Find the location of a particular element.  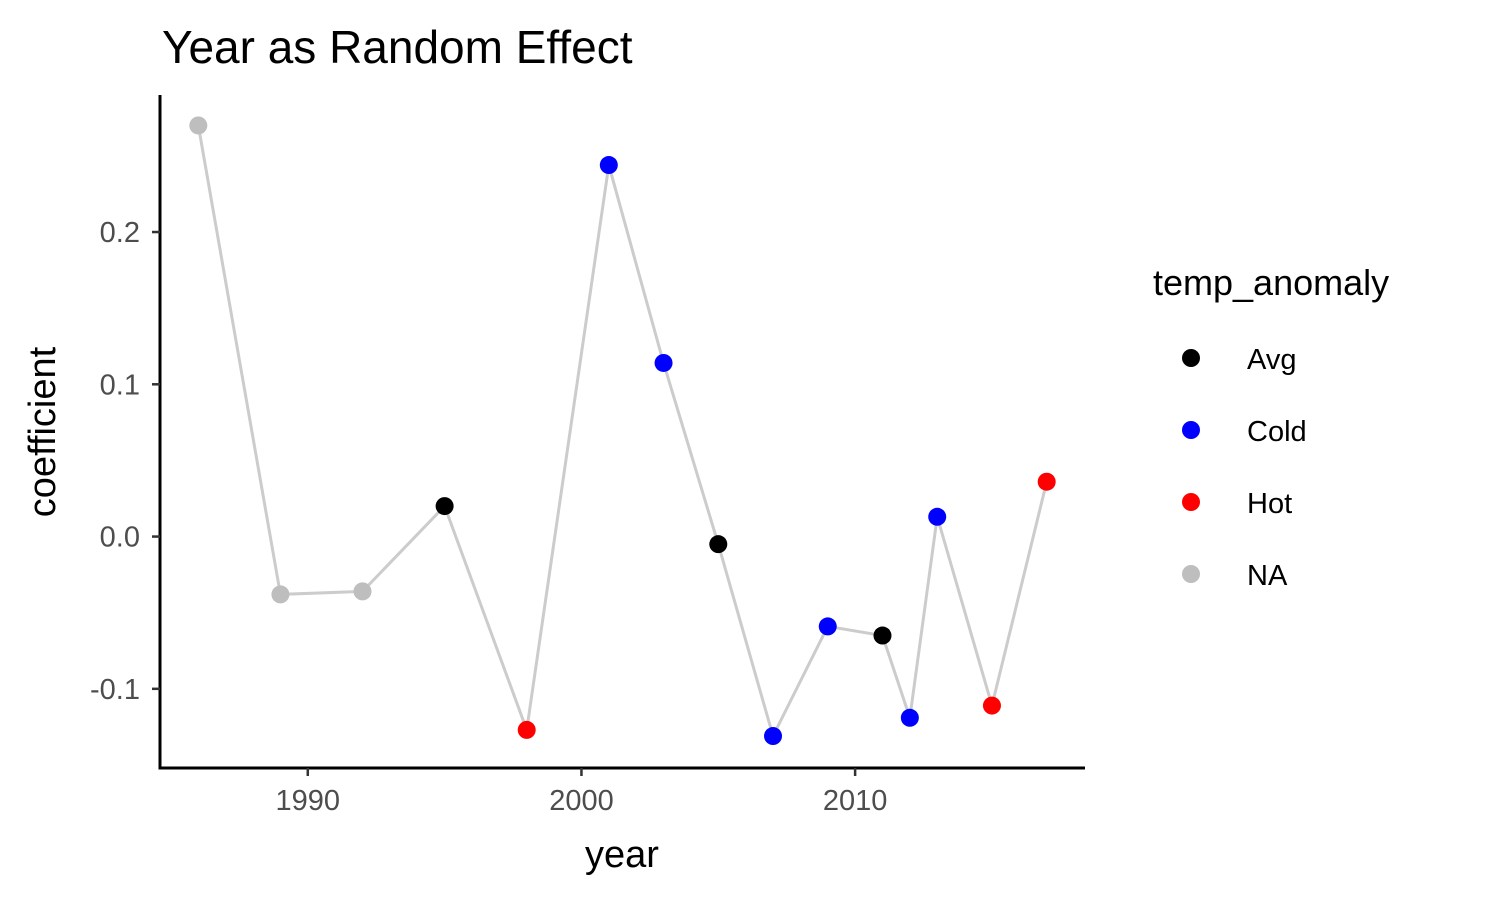

y-tick-label: -0.1 is located at coordinates (115, 690).